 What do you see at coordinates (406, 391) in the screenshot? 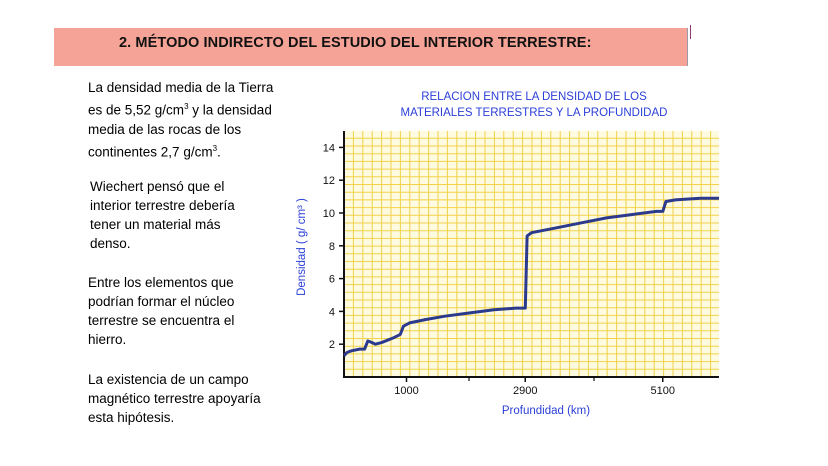
I see `x-tick-label: 1000` at bounding box center [406, 391].